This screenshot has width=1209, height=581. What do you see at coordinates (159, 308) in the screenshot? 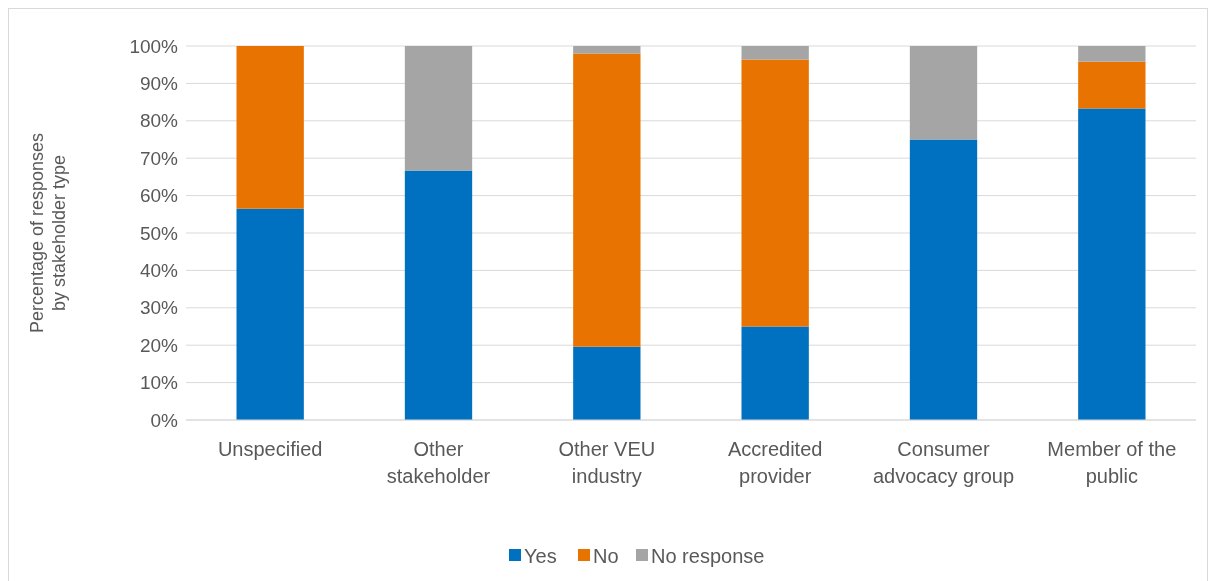
I see `y-tick-label: 30%` at bounding box center [159, 308].